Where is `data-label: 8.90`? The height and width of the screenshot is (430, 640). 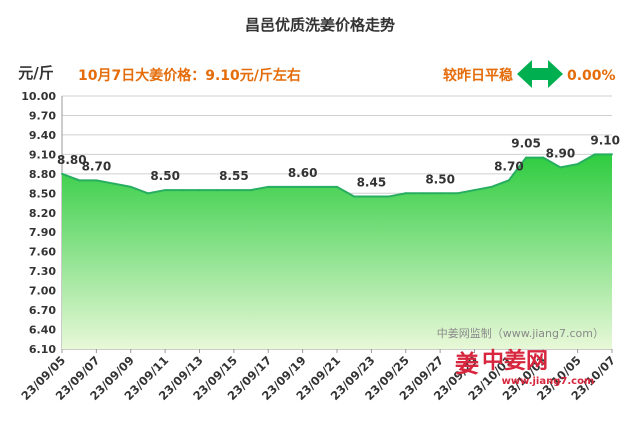 data-label: 8.90 is located at coordinates (561, 153).